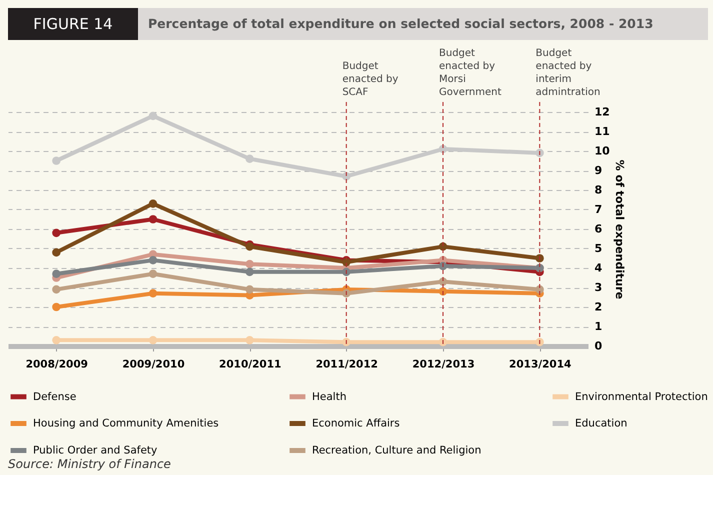 Image resolution: width=716 pixels, height=511 pixels. Describe the element at coordinates (598, 307) in the screenshot. I see `y-tick-label: 2` at that location.